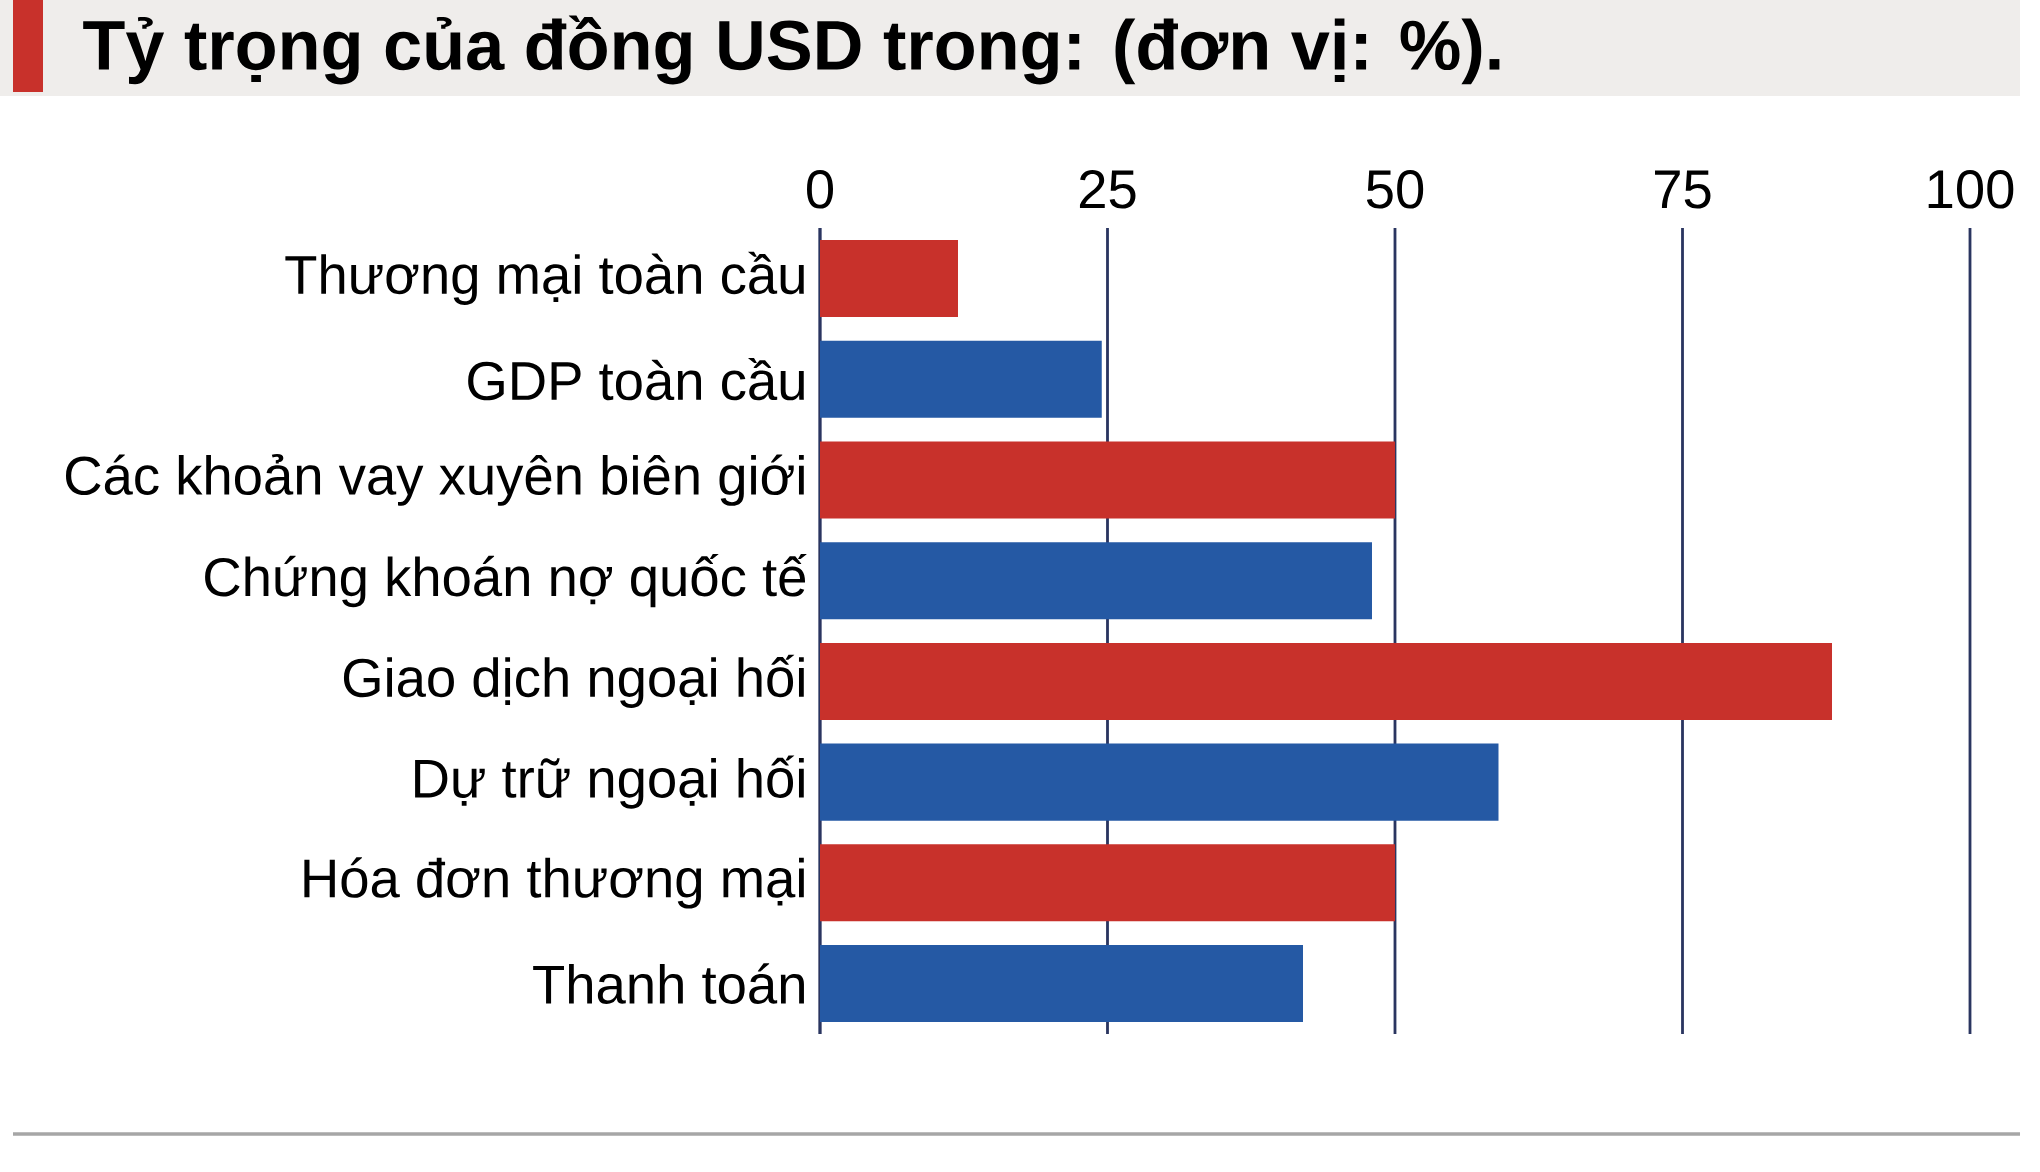  I want to click on y-tick-label: Dự trữ ngoại hối, so click(609, 782).